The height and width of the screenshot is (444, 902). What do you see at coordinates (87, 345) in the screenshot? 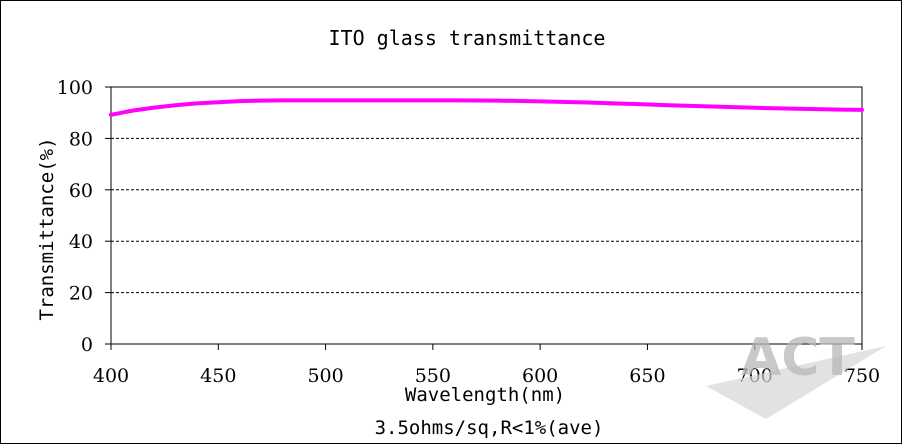
I see `y-tick-label: 0` at bounding box center [87, 345].